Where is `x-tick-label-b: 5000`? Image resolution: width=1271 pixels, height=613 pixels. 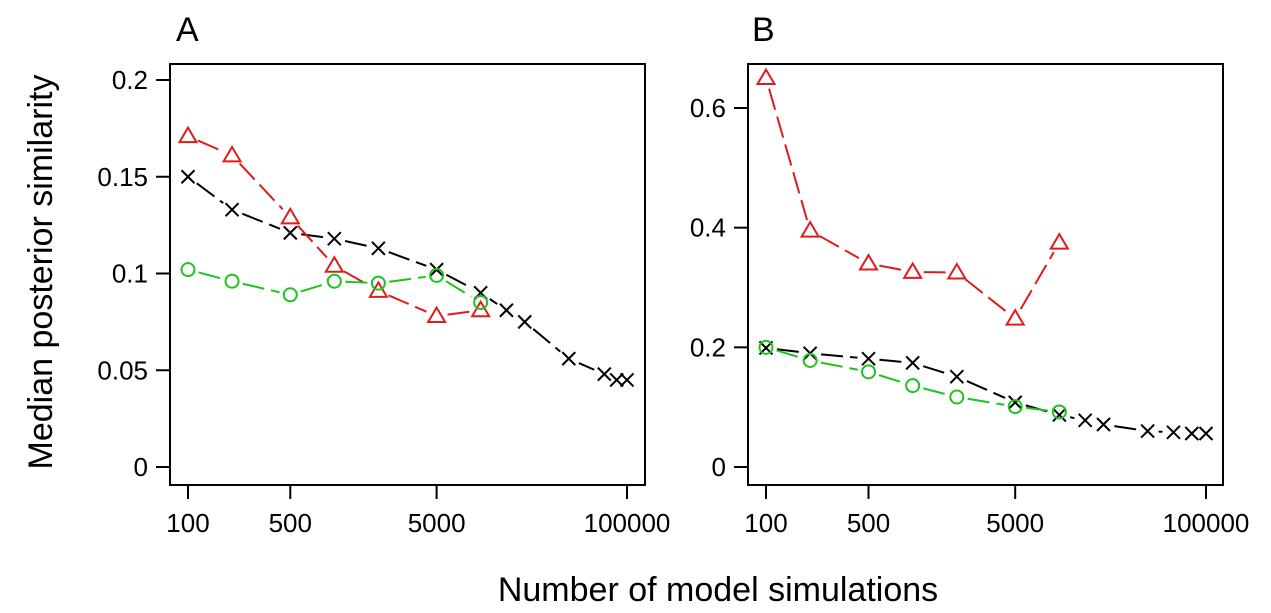
x-tick-label-b: 5000 is located at coordinates (1015, 523).